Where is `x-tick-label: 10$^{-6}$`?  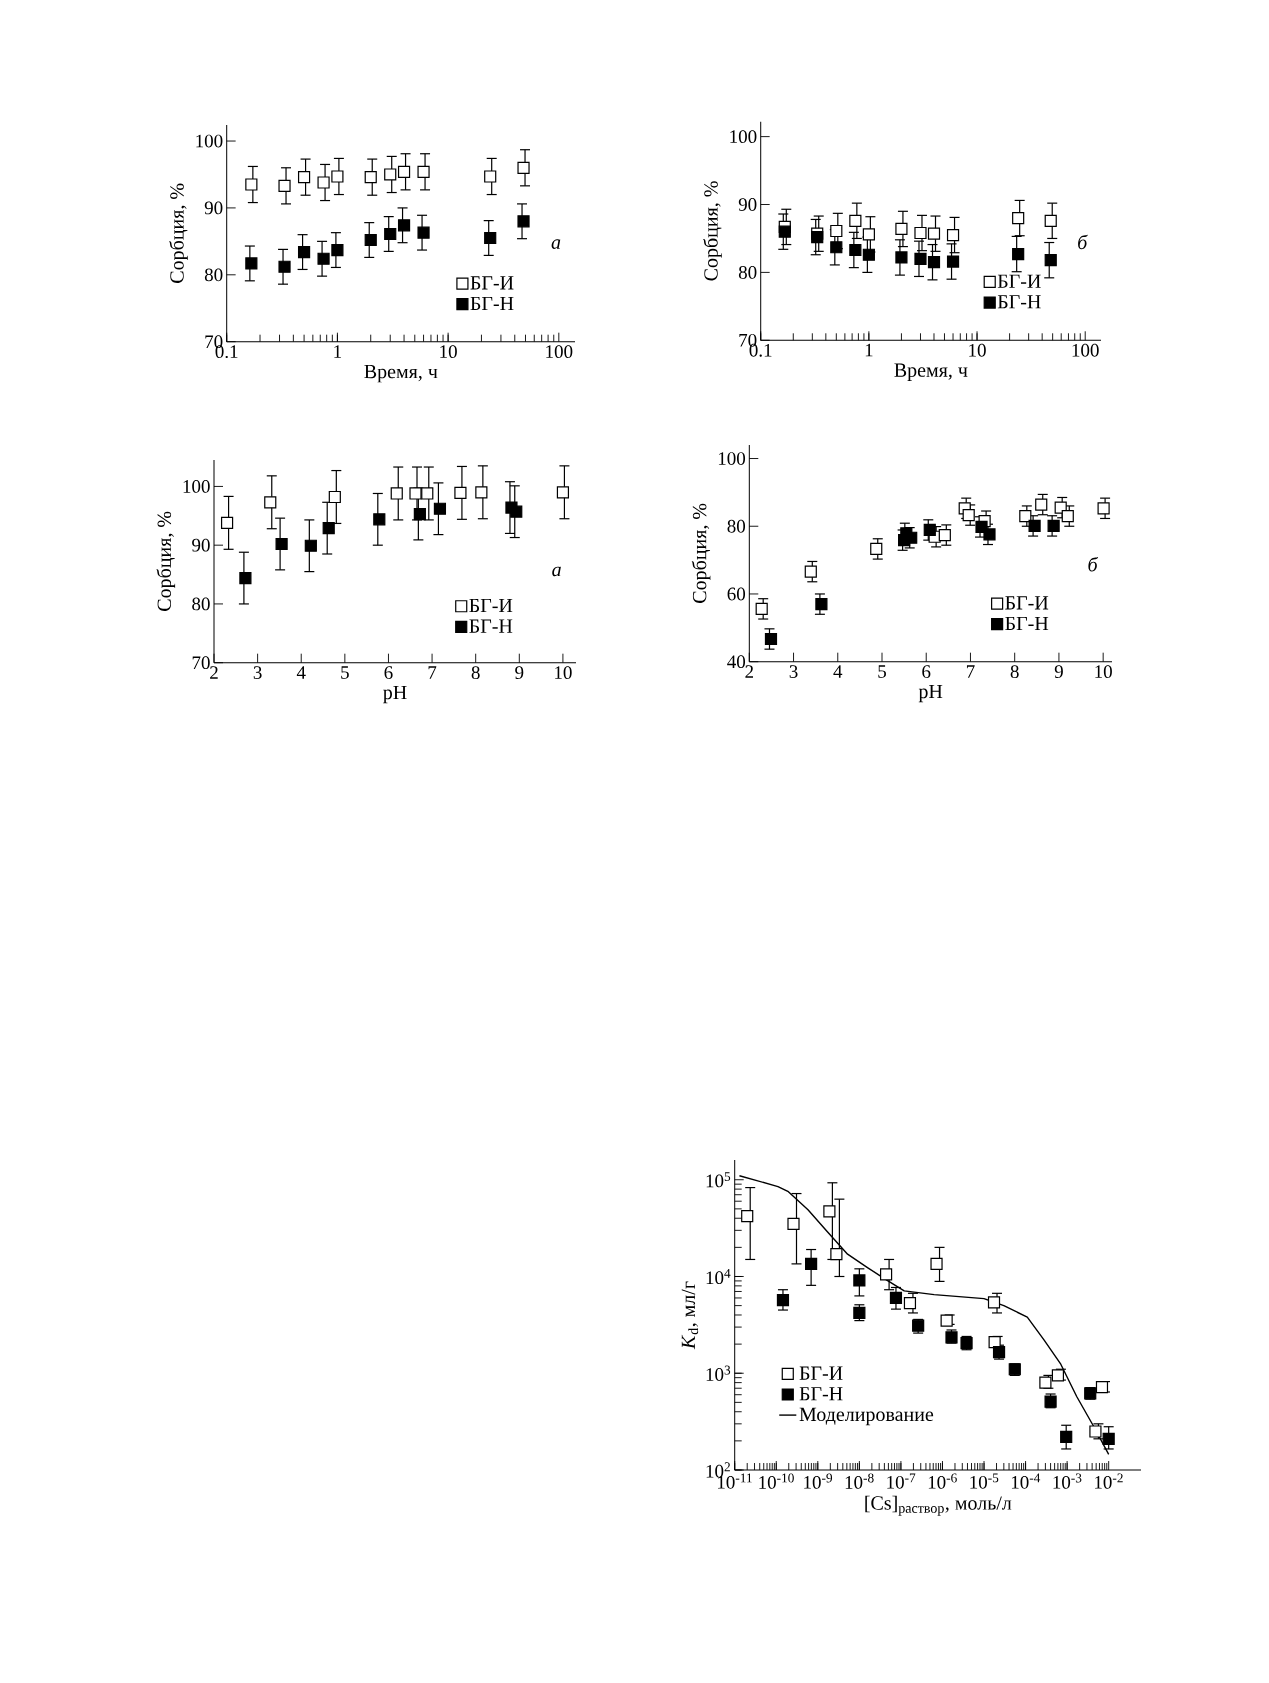 x-tick-label: 10$^{-6}$ is located at coordinates (942, 1481).